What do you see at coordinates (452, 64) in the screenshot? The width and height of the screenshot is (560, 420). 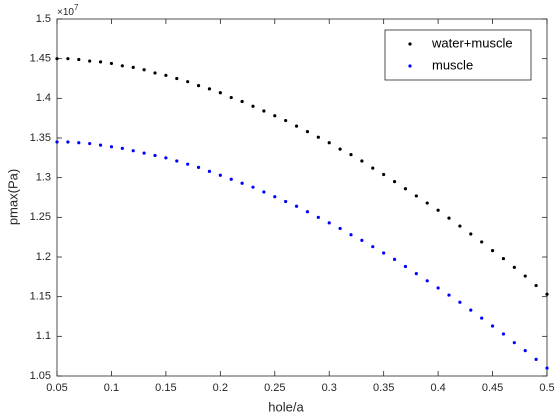 I see `legend-label: muscle` at bounding box center [452, 64].